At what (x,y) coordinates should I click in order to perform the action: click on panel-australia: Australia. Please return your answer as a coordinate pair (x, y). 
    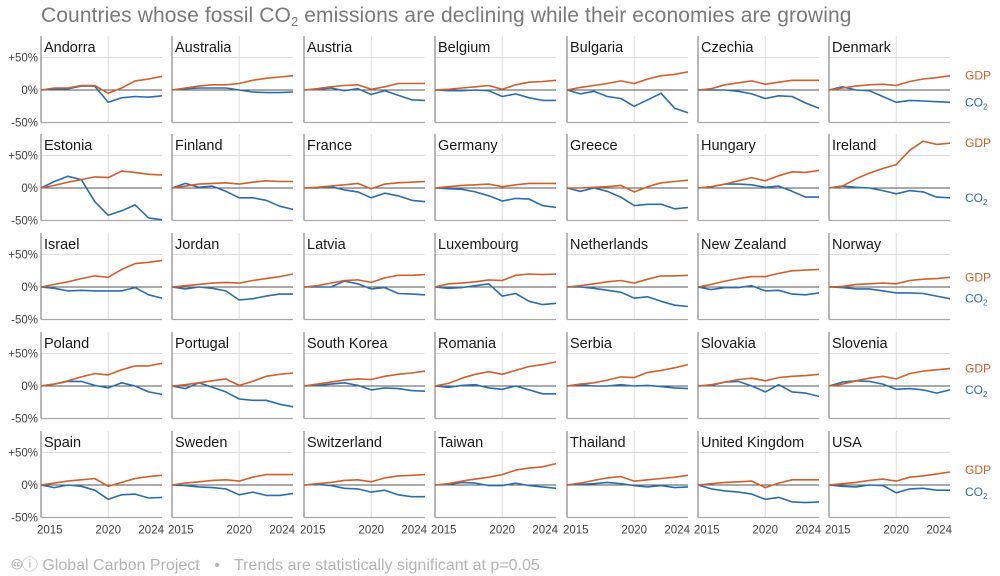
    Looking at the image, I should click on (232, 80).